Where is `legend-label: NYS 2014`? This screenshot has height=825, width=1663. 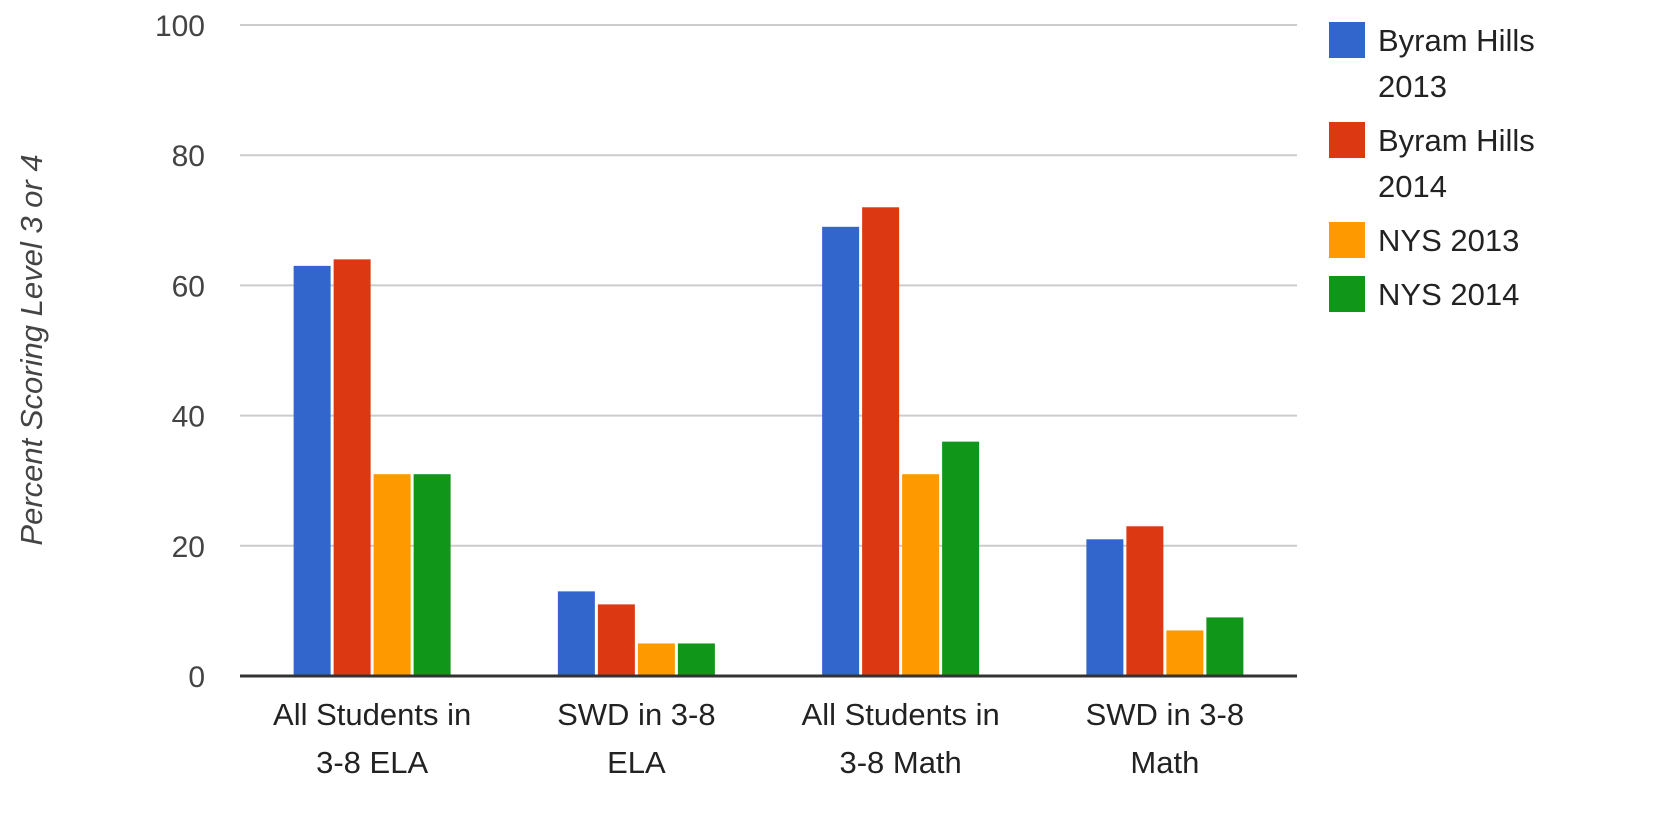
legend-label: NYS 2014 is located at coordinates (1448, 294).